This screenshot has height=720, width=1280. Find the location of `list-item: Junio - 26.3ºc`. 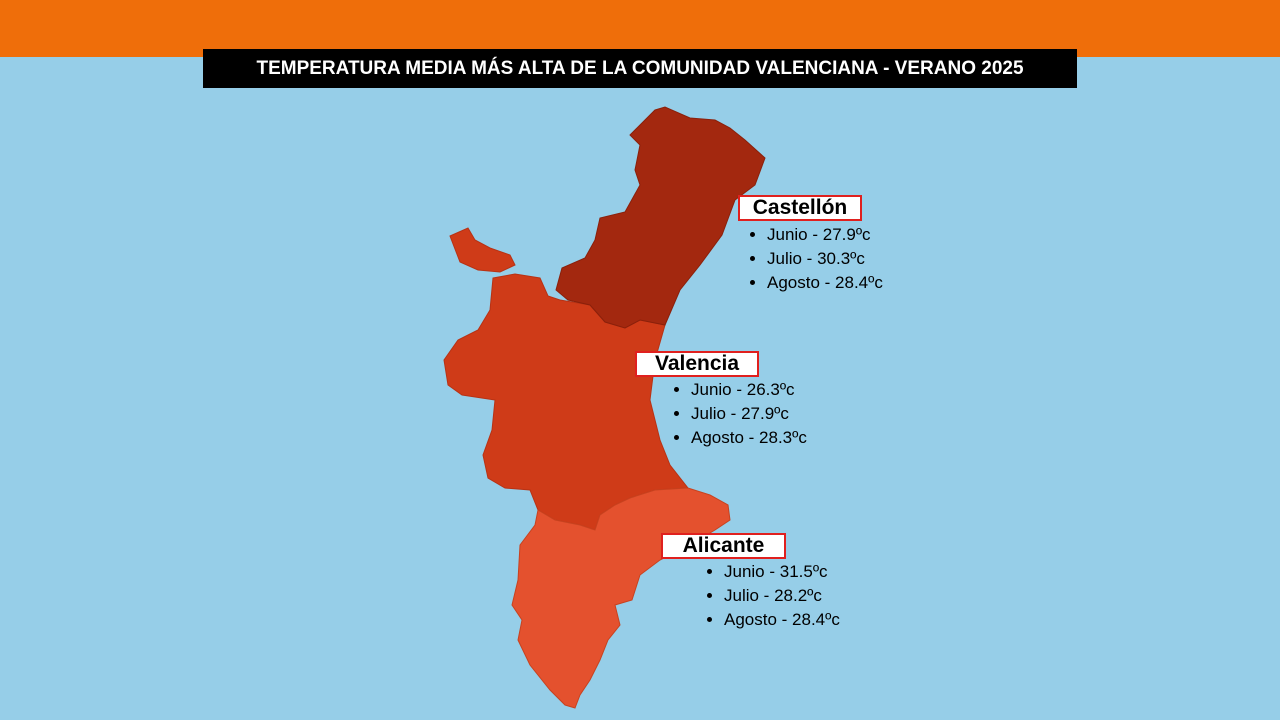

list-item: Junio - 26.3ºc is located at coordinates (749, 390).